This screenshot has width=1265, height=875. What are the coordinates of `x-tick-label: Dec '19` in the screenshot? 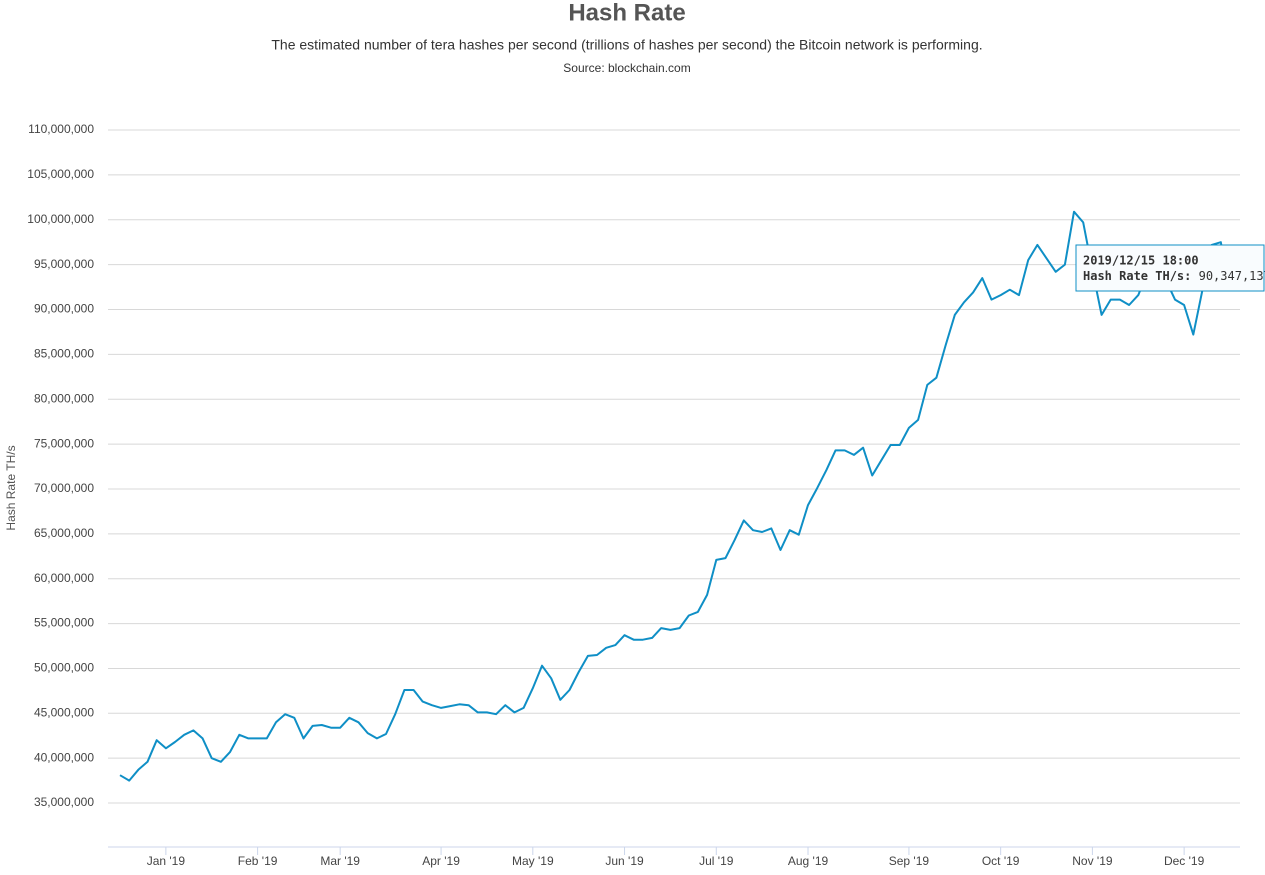 It's located at (1184, 861).